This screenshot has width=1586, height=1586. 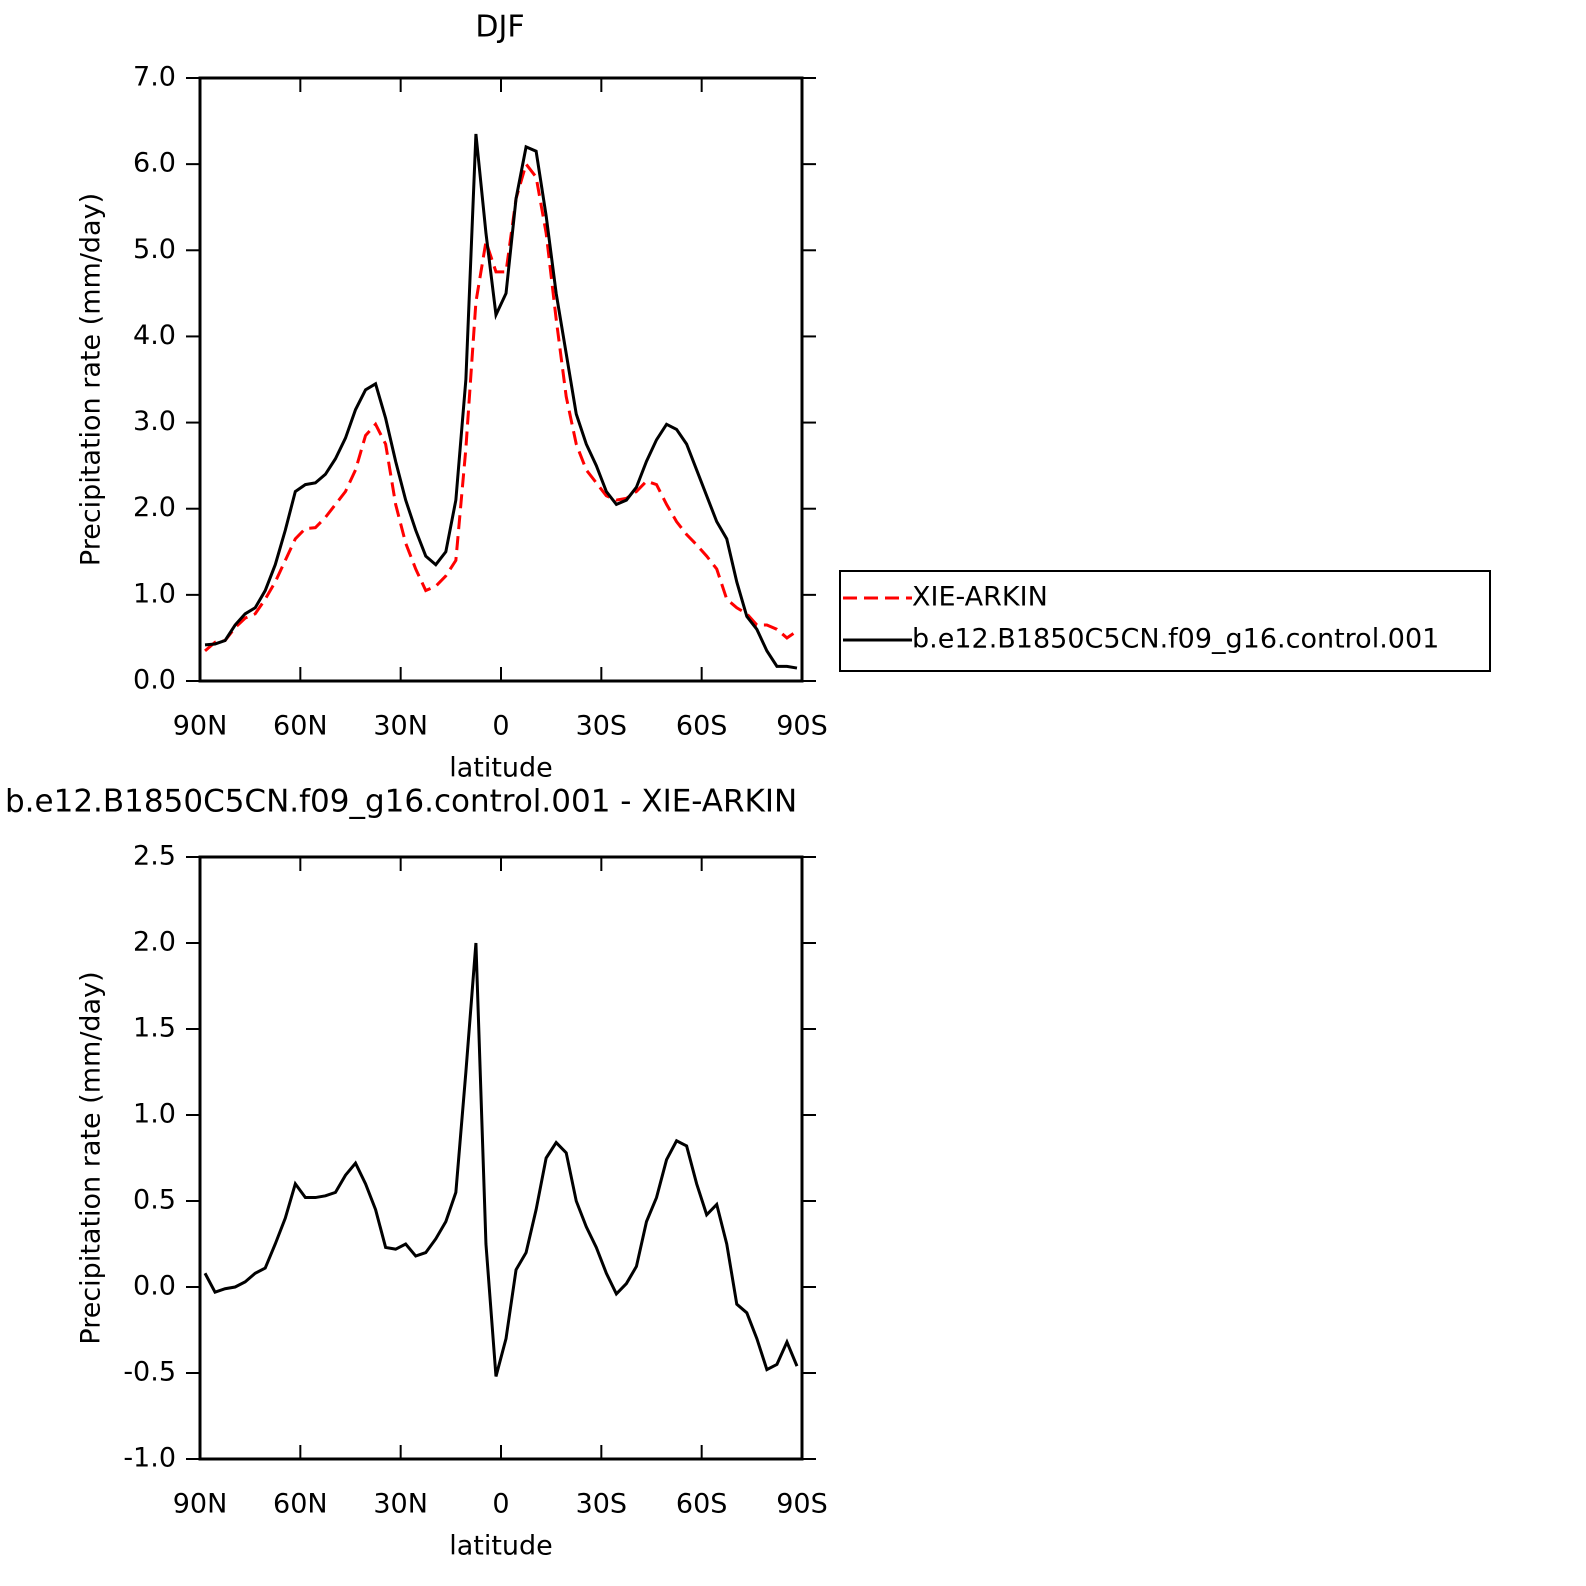 I want to click on y-tick-label: 5.0, so click(x=154, y=249).